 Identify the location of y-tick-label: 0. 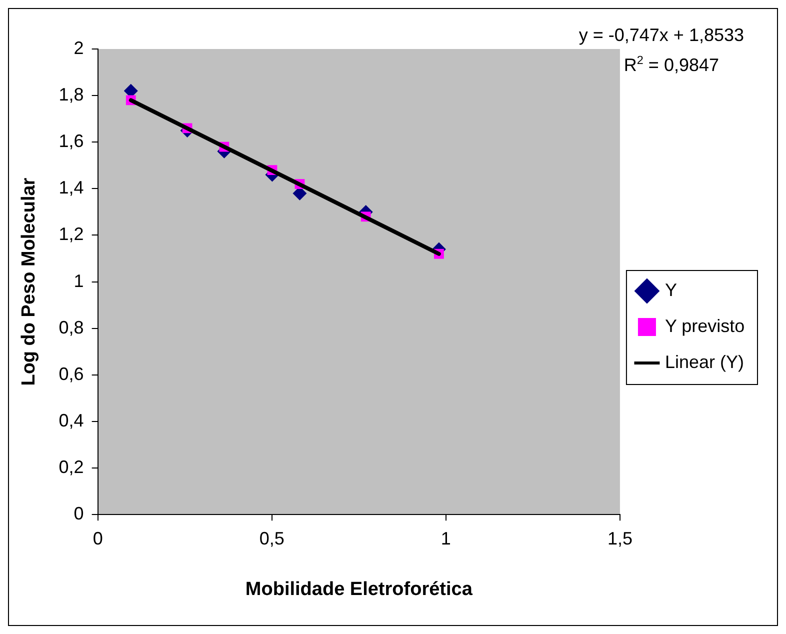
(79, 514).